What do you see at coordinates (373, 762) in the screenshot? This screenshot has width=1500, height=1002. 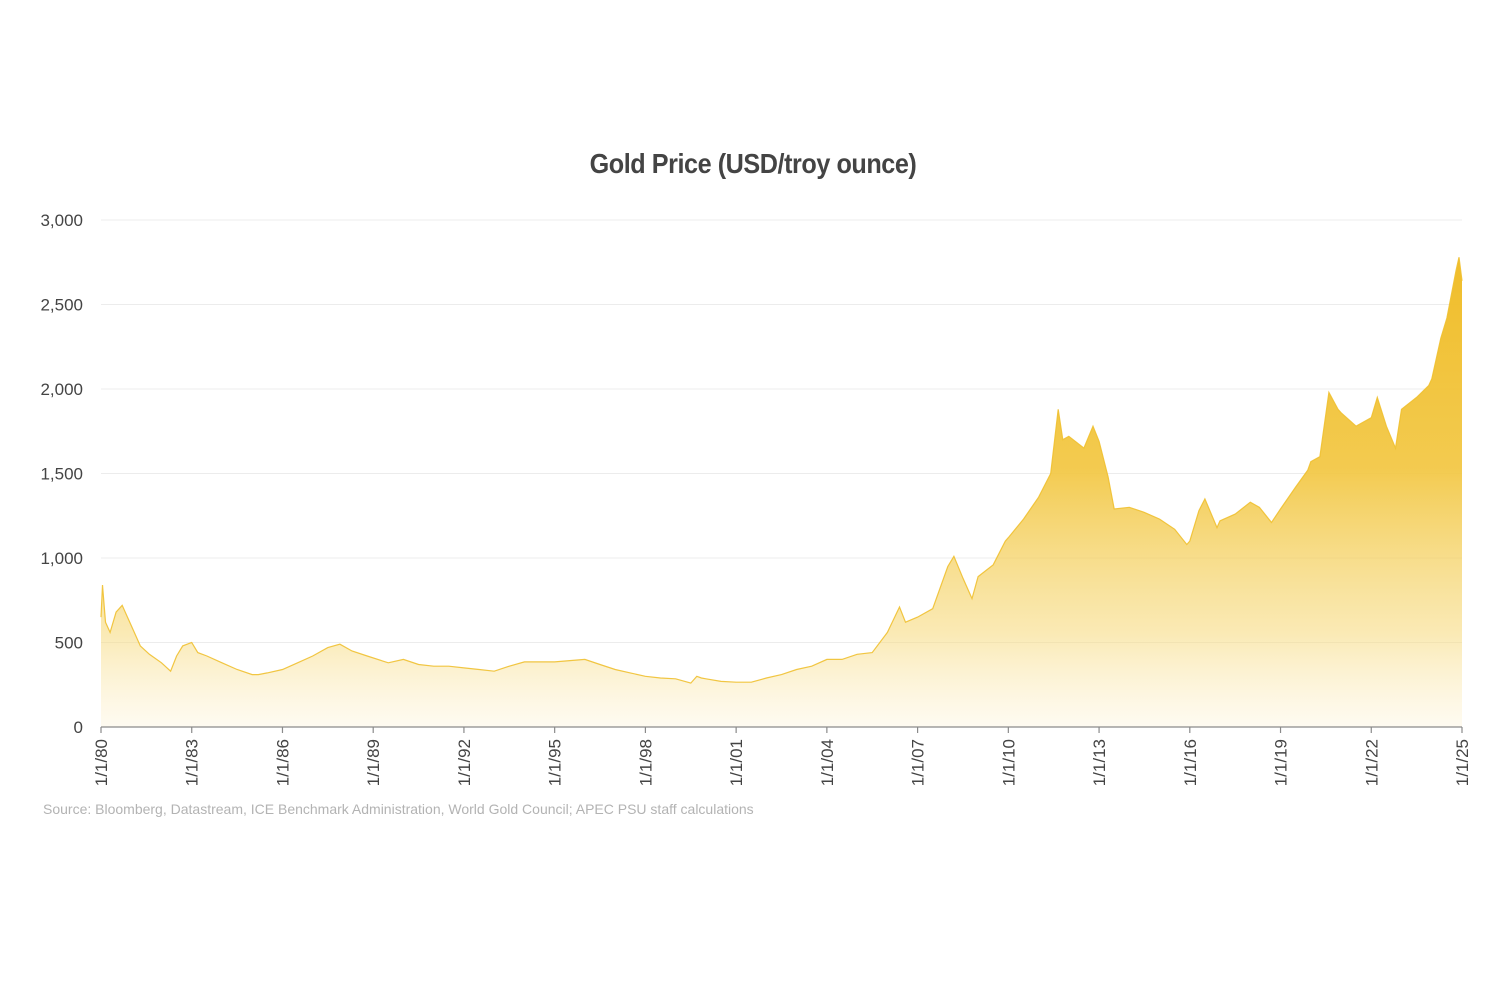 I see `x-tick-label-3: 1/1/89` at bounding box center [373, 762].